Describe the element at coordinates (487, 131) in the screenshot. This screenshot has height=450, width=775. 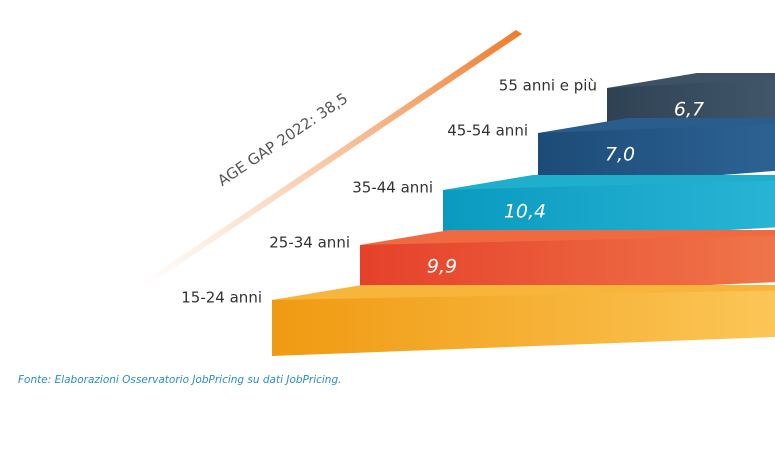
I see `step-label: 45-54 anni` at that location.